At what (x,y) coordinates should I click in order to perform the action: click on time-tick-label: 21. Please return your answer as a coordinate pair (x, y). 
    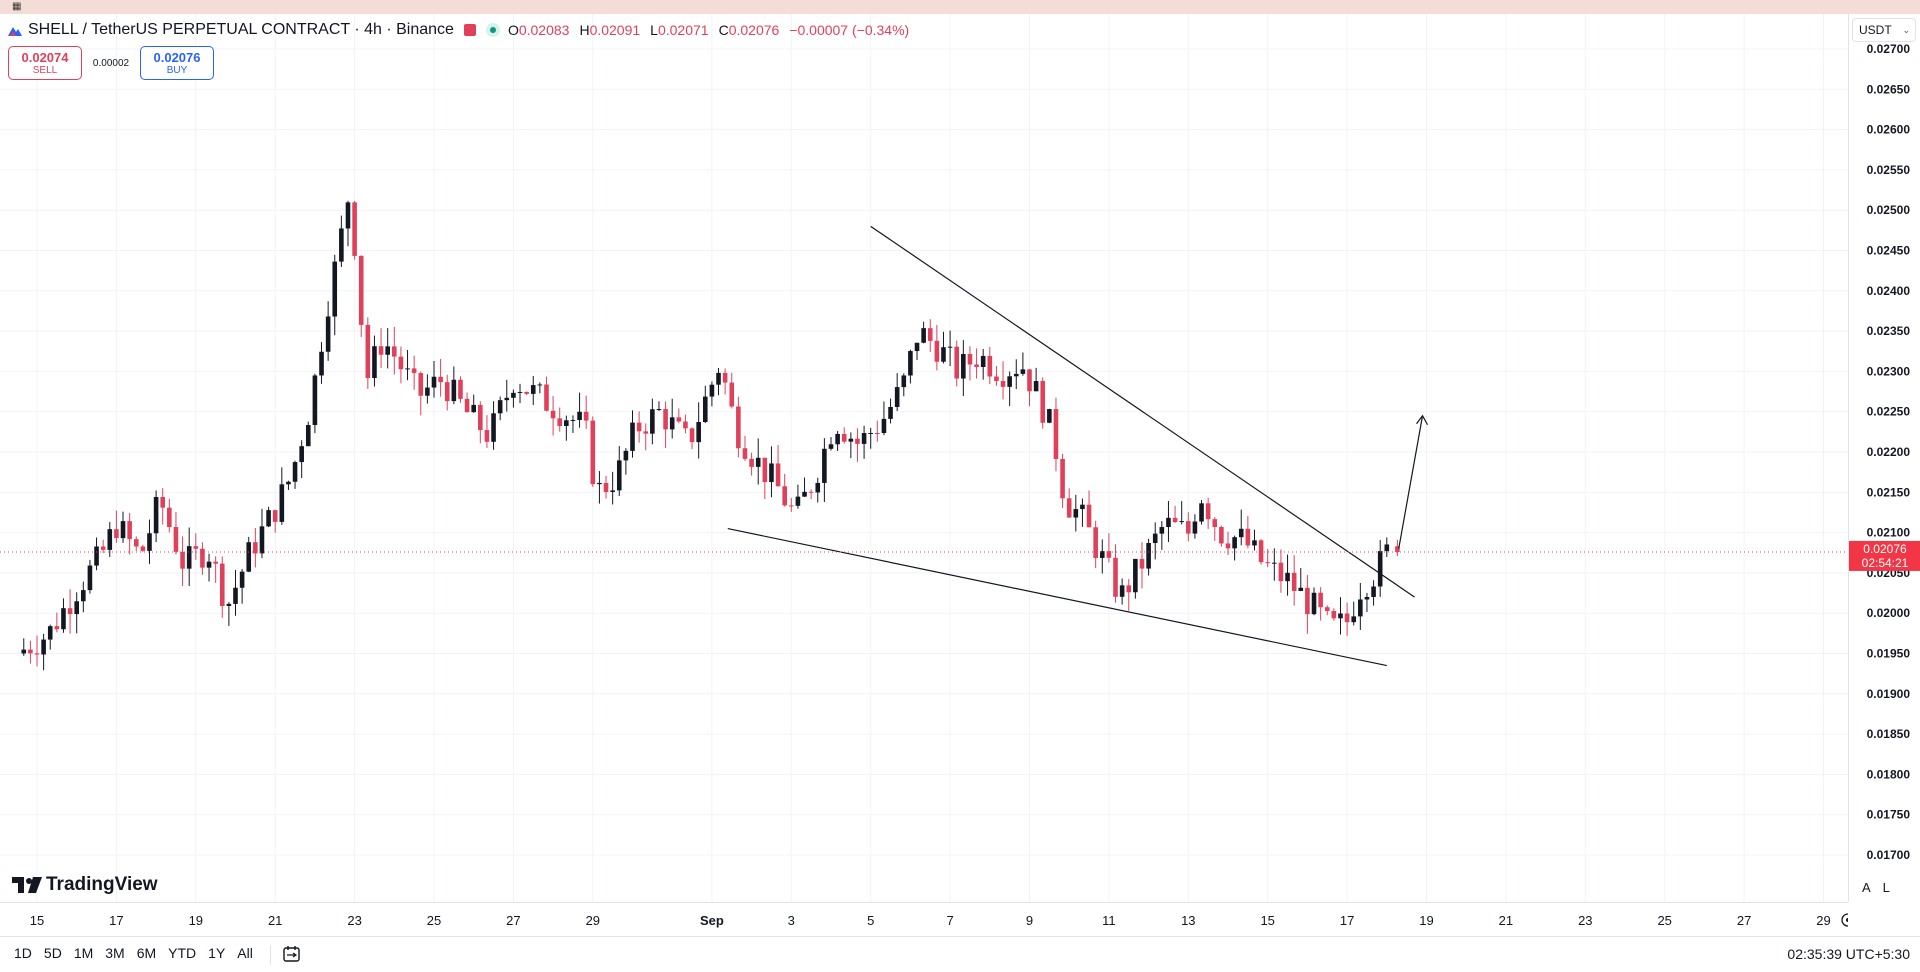
    Looking at the image, I should click on (275, 920).